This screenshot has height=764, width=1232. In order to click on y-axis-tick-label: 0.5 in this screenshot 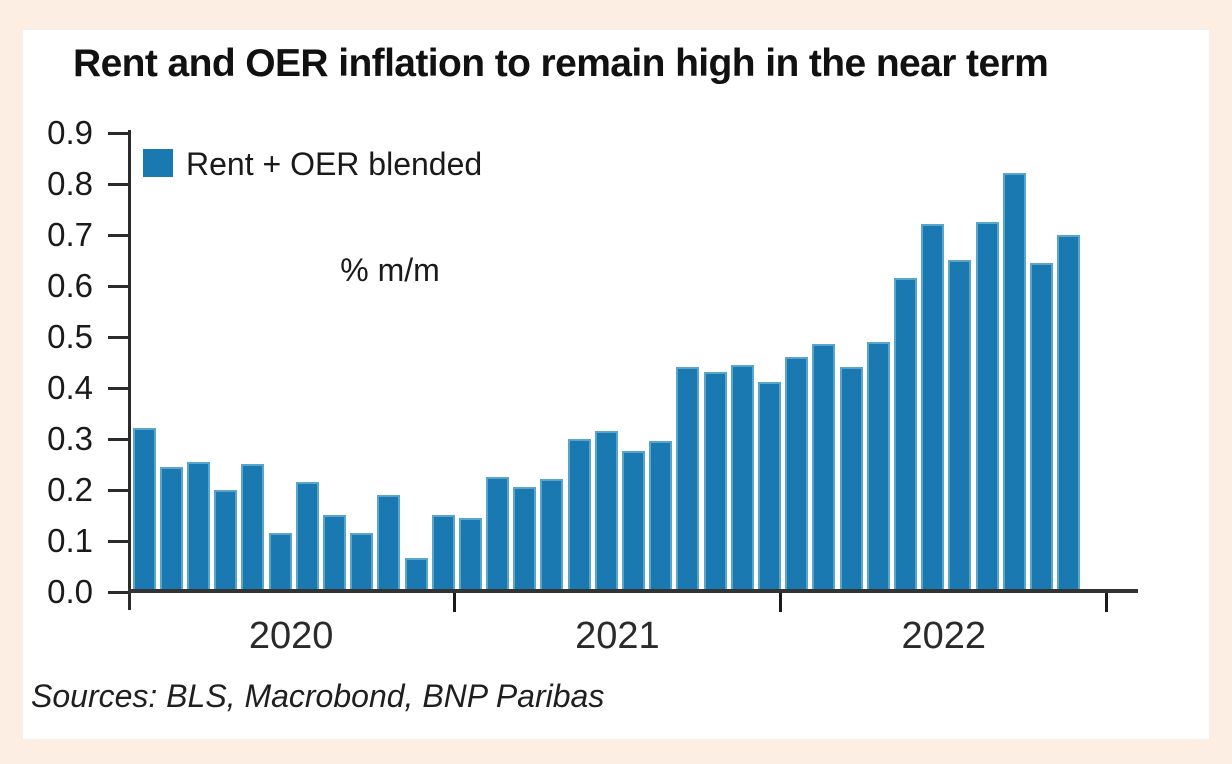, I will do `click(70, 336)`.